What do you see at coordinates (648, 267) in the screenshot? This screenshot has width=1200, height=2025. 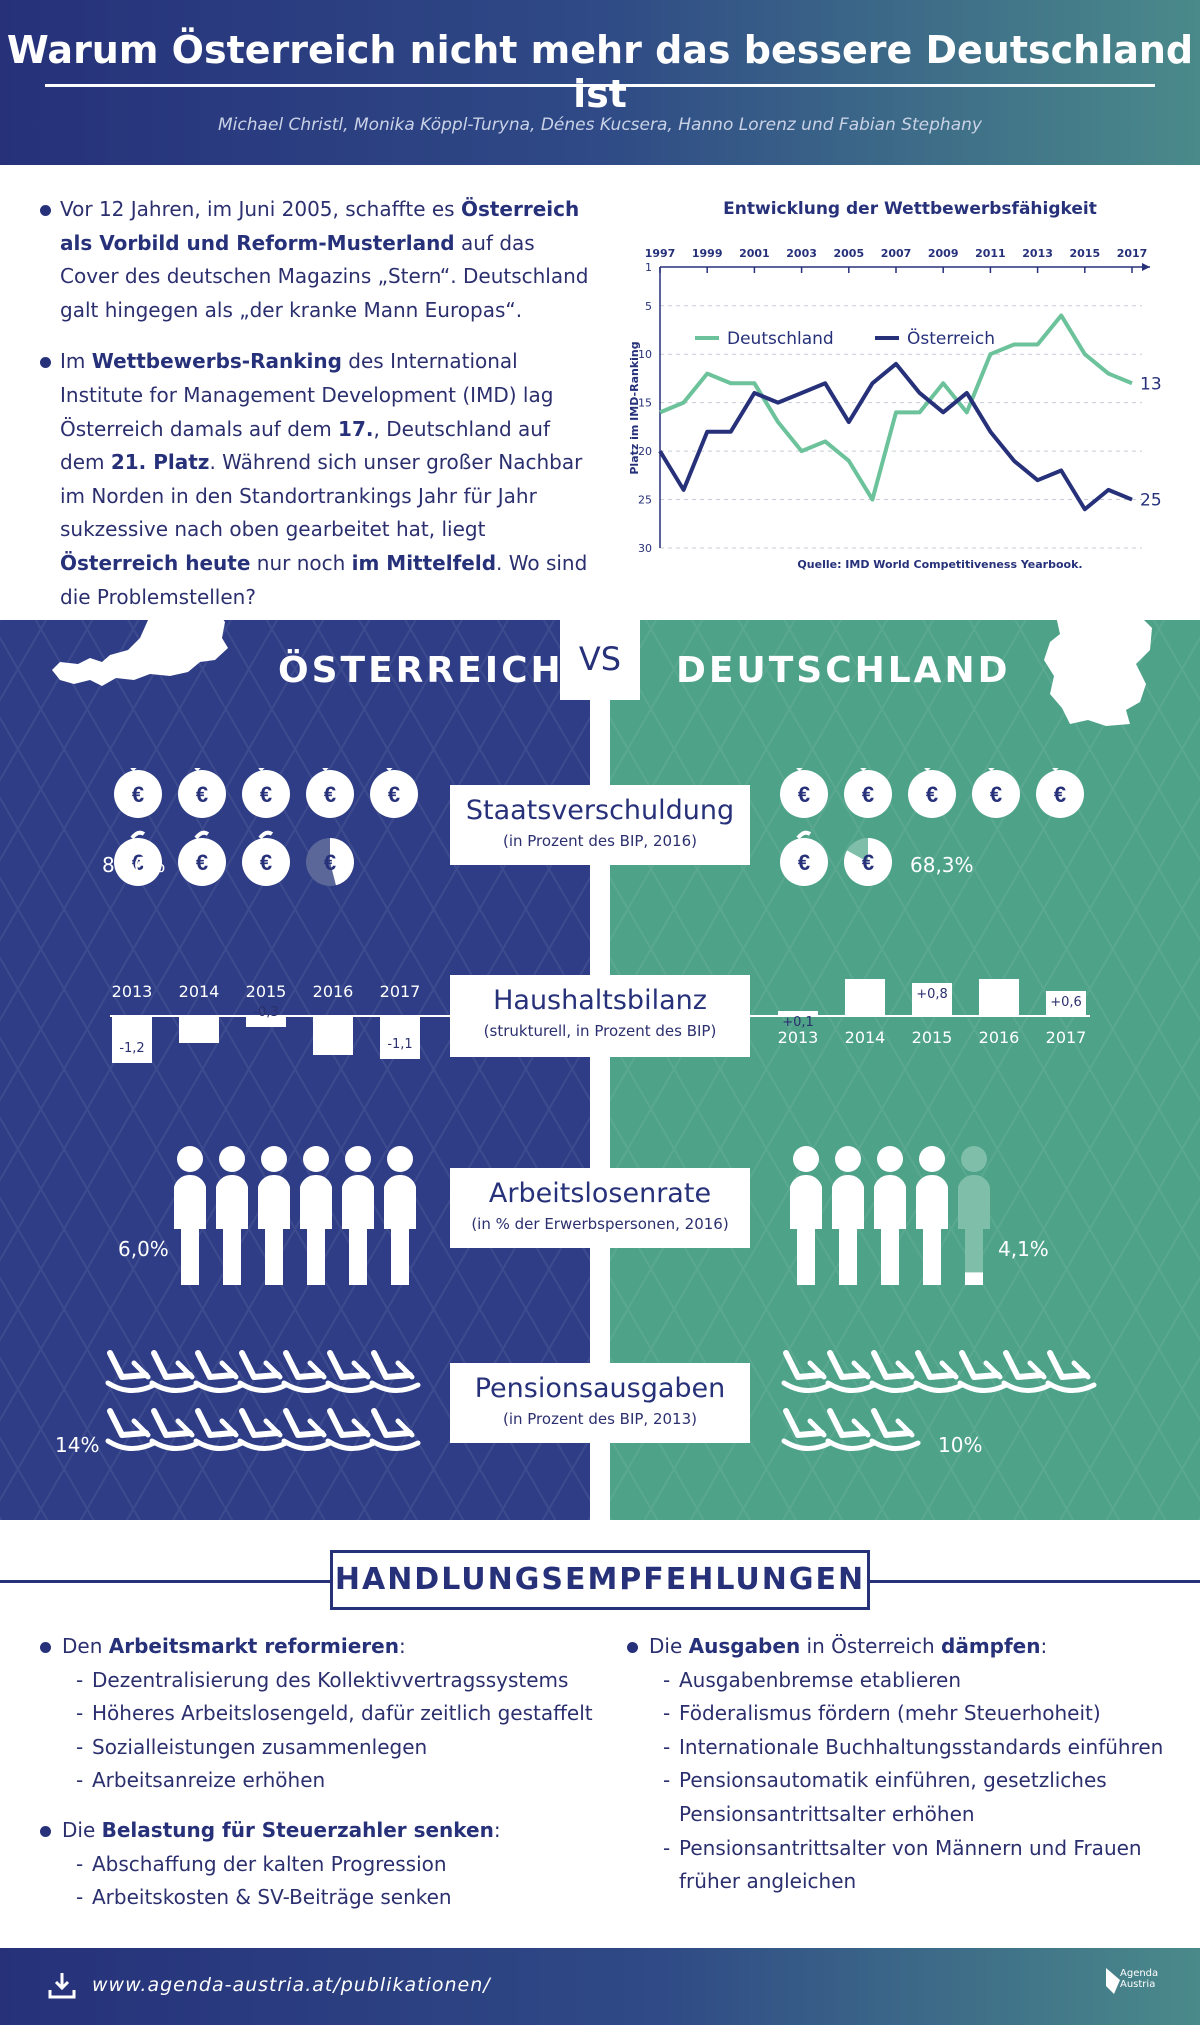 I see `y-tick-label: 1` at bounding box center [648, 267].